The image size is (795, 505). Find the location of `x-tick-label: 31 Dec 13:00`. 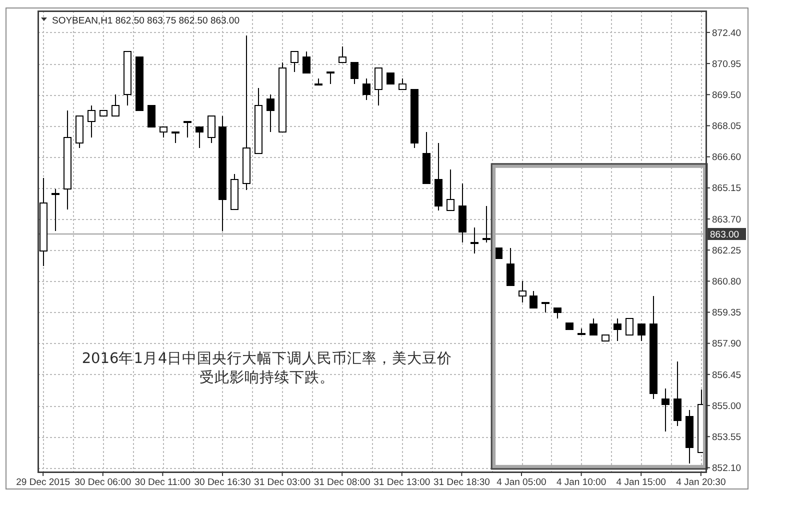

x-tick-label: 31 Dec 13:00 is located at coordinates (402, 482).